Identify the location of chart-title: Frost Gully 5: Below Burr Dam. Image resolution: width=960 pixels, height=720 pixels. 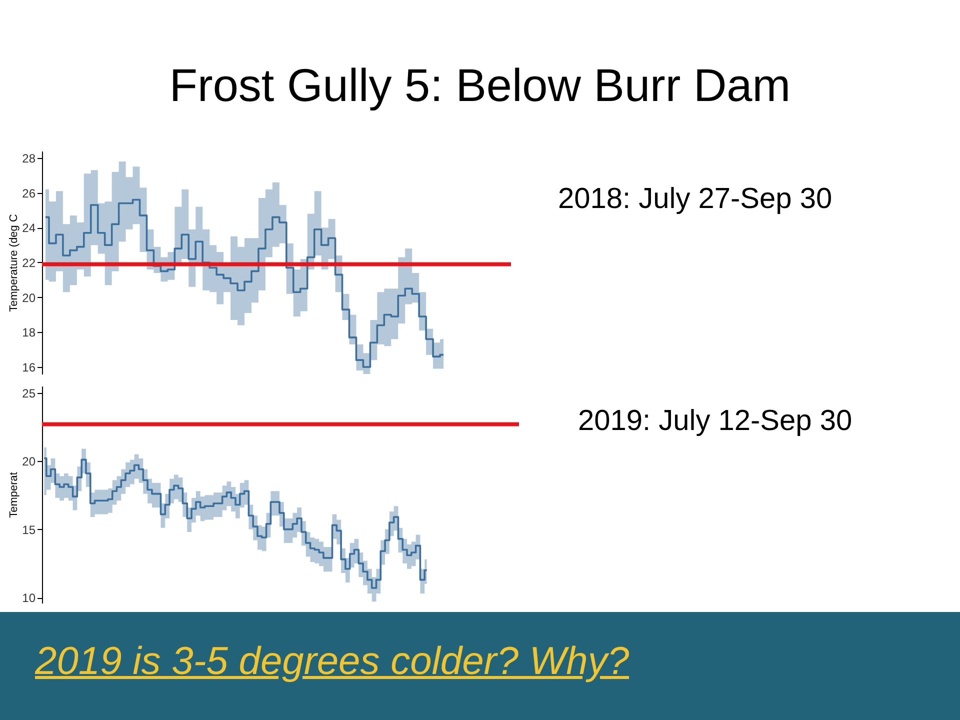
(480, 85).